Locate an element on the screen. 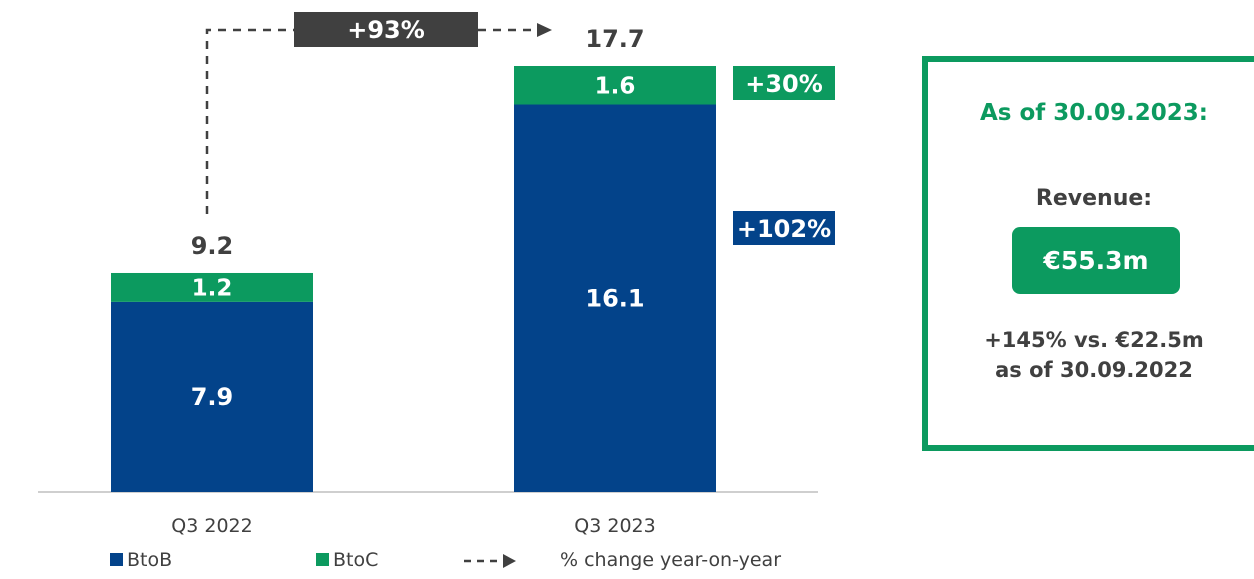 The image size is (1254, 579). info-heading: As of 30.09.2023: is located at coordinates (1093, 113).